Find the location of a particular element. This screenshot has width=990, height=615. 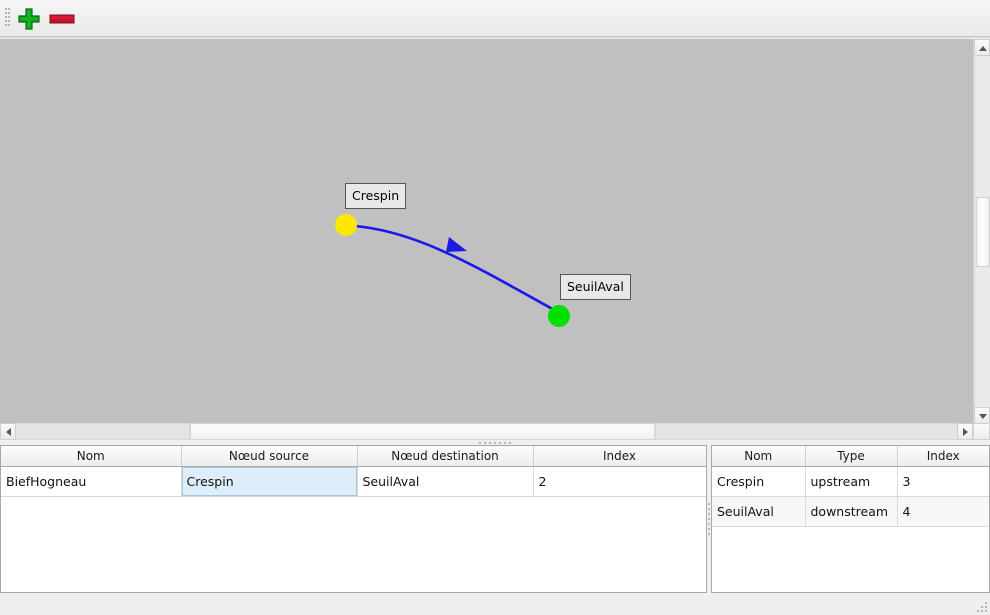

scrollbar-corner is located at coordinates (981, 431).